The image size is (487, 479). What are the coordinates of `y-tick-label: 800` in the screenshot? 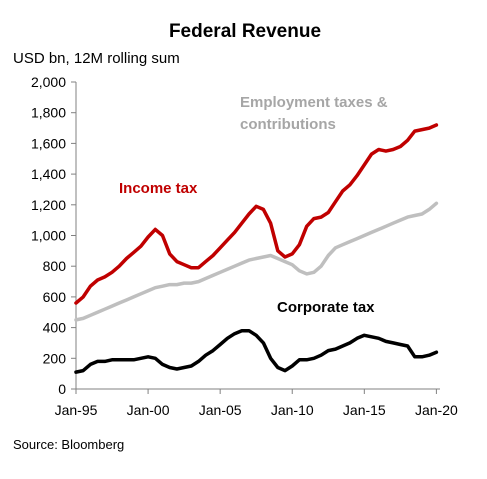 It's located at (55, 266).